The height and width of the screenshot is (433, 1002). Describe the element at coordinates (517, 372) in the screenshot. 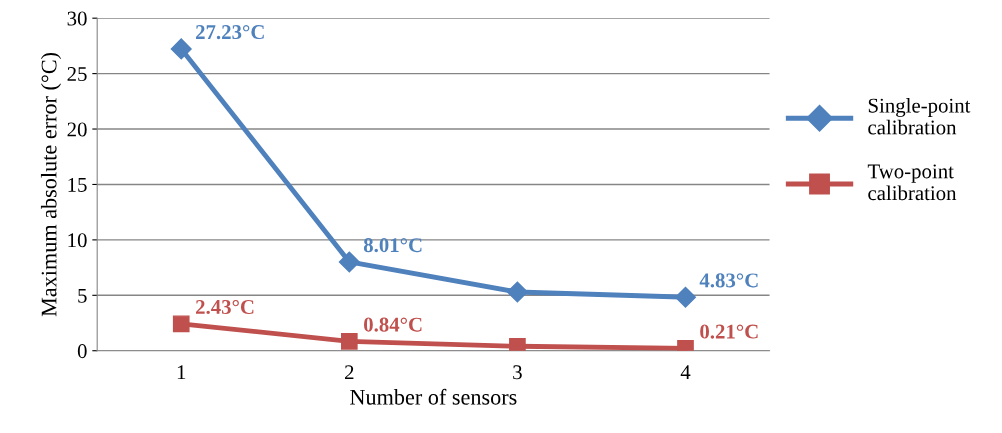

I see `x-tick-label: 3` at that location.